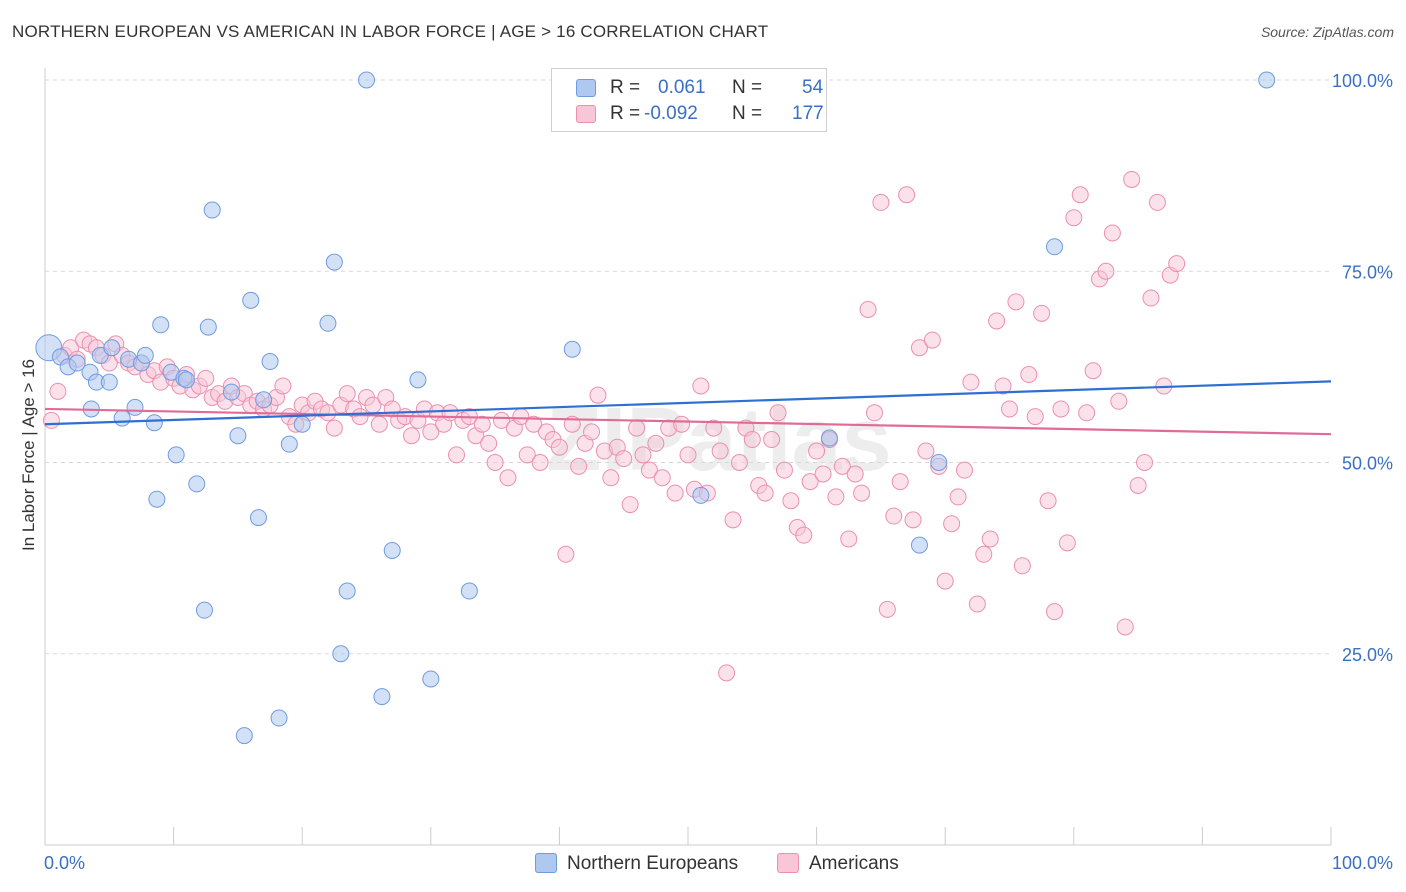 The image size is (1406, 892). I want to click on northern-trend-line, so click(688, 403).